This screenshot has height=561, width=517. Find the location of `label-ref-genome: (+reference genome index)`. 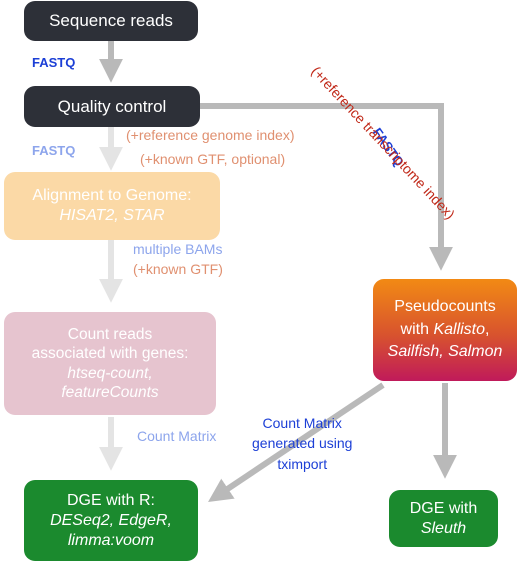

label-ref-genome: (+reference genome index) is located at coordinates (210, 135).